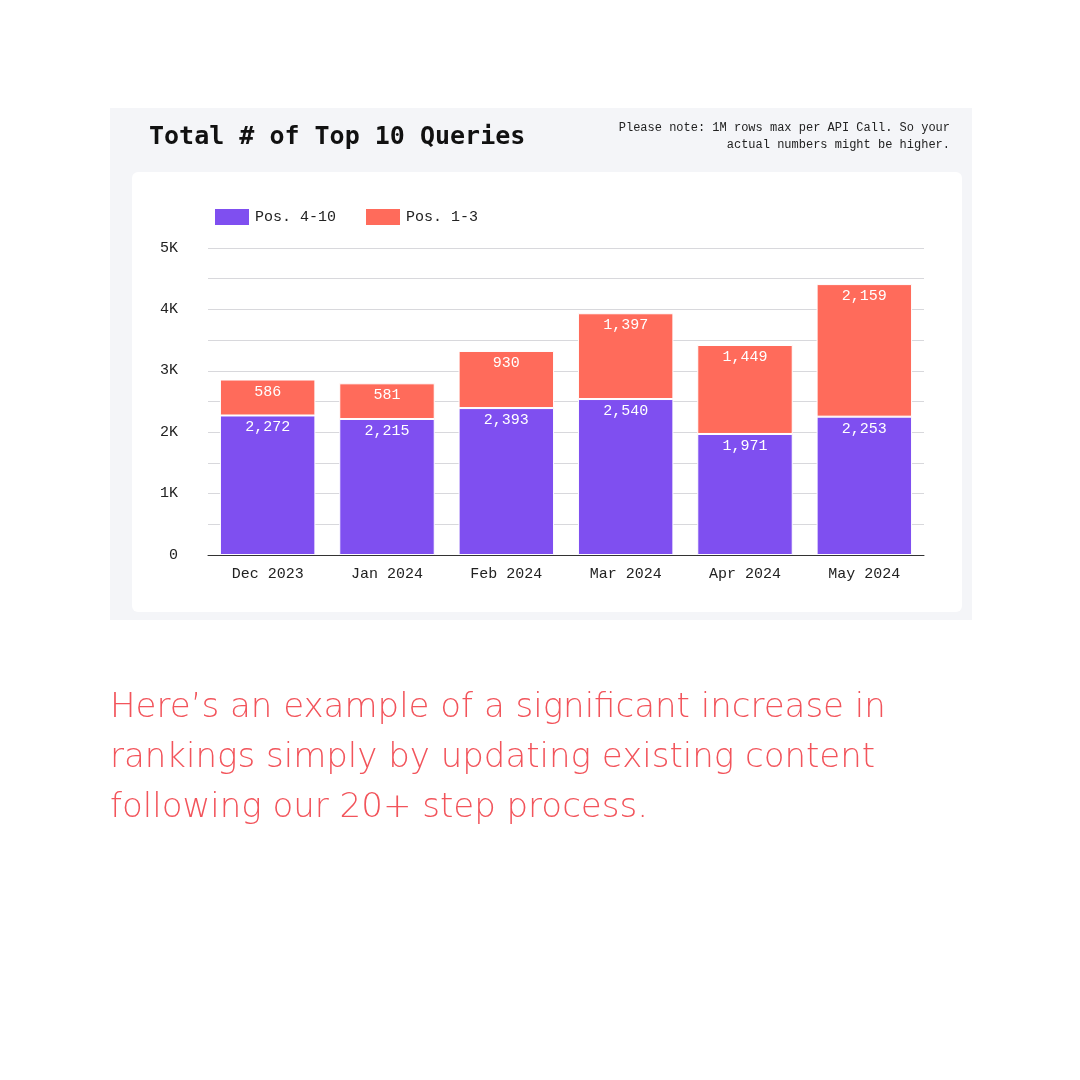 This screenshot has width=1080, height=1080. I want to click on text: Here’s an example of a significant increase in rankings simply by updating existing content following our 20+ step process., so click(498, 755).